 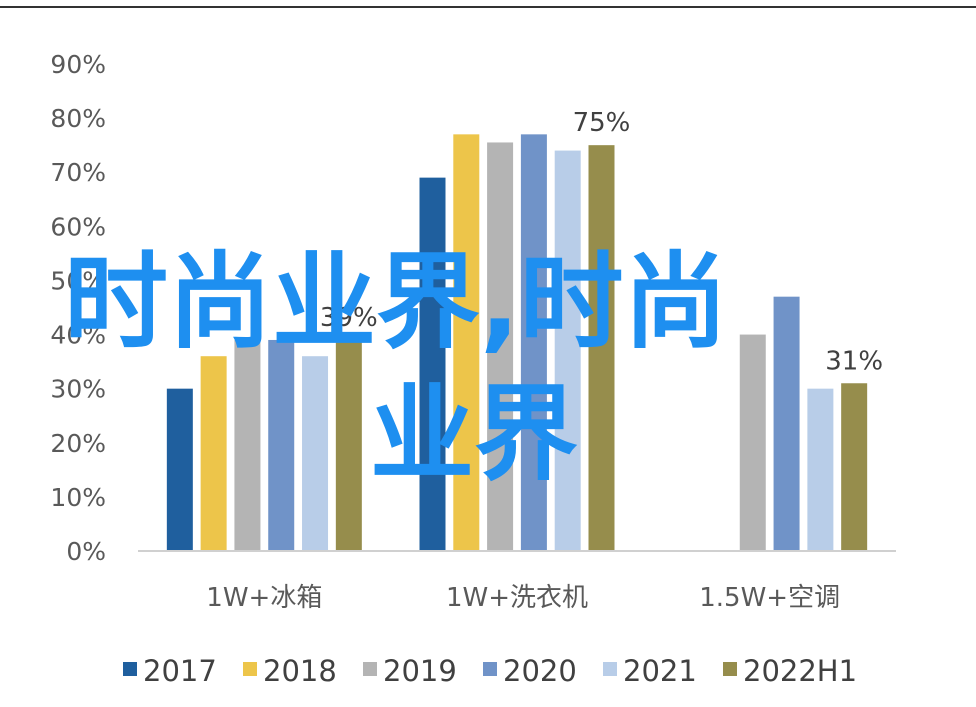 What do you see at coordinates (78, 64) in the screenshot?
I see `y-tick-label: 90%` at bounding box center [78, 64].